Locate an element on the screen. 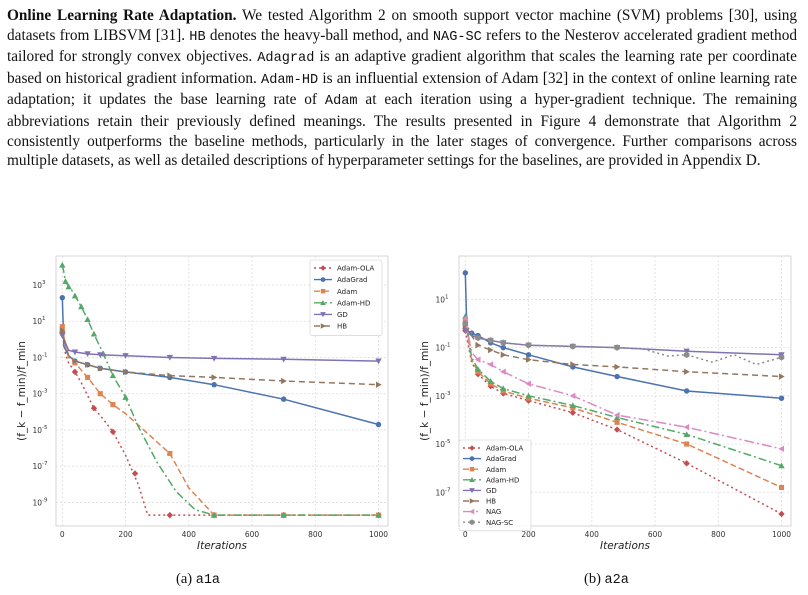 The width and height of the screenshot is (808, 595). legend-box is located at coordinates (346, 297).